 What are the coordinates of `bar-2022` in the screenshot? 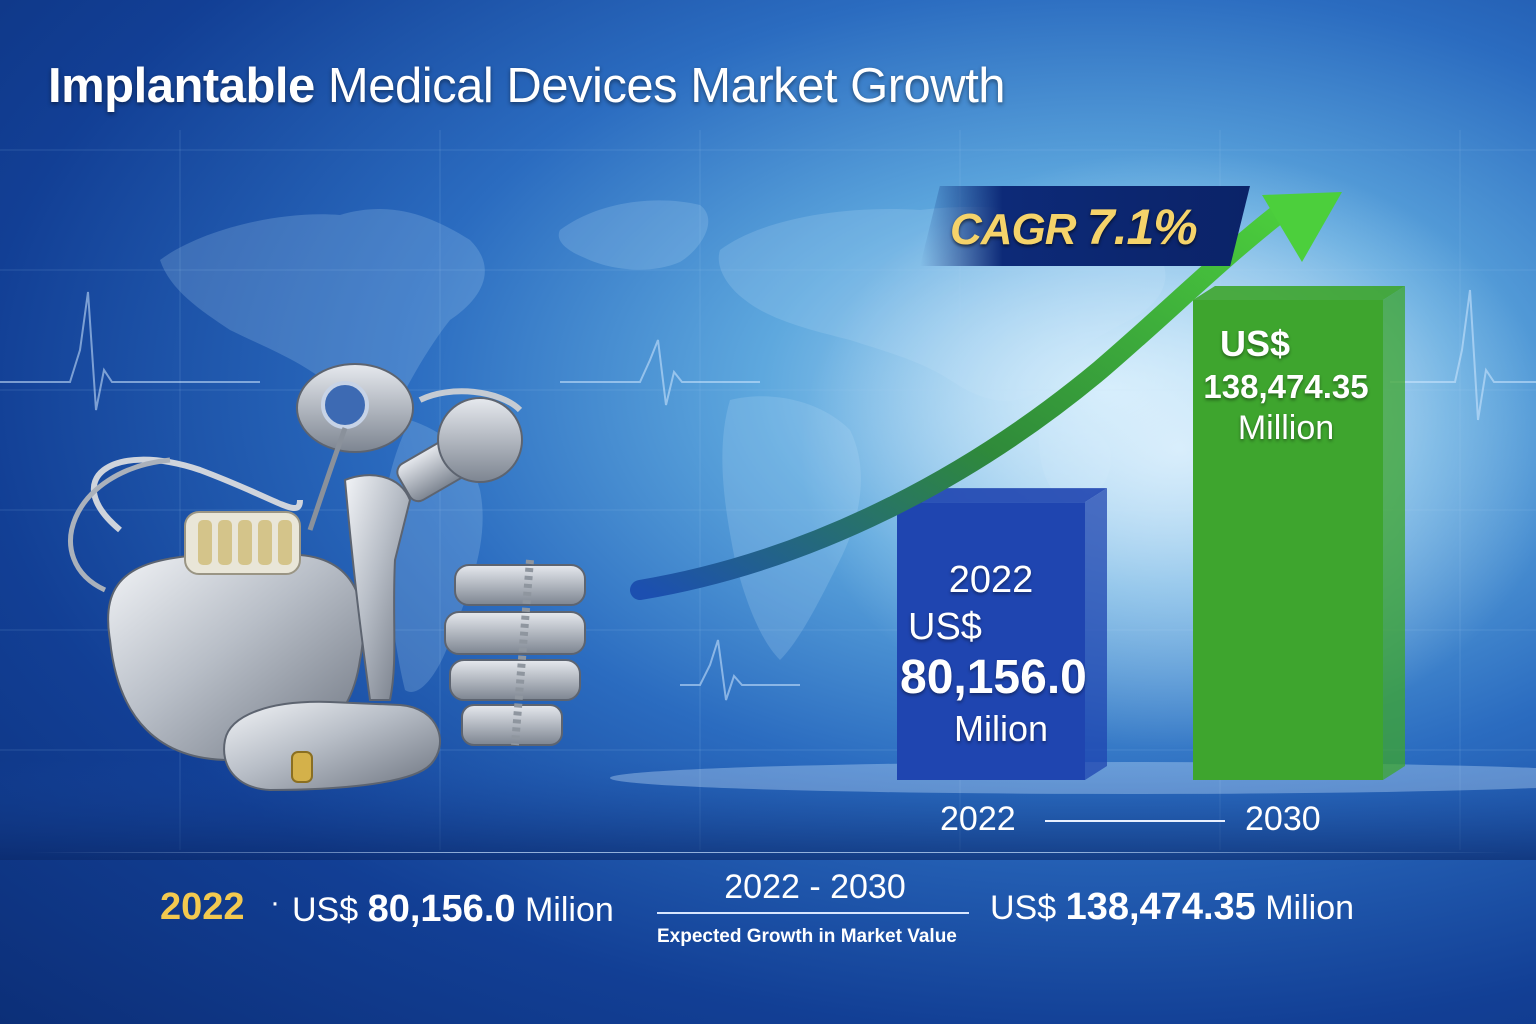 It's located at (1002, 634).